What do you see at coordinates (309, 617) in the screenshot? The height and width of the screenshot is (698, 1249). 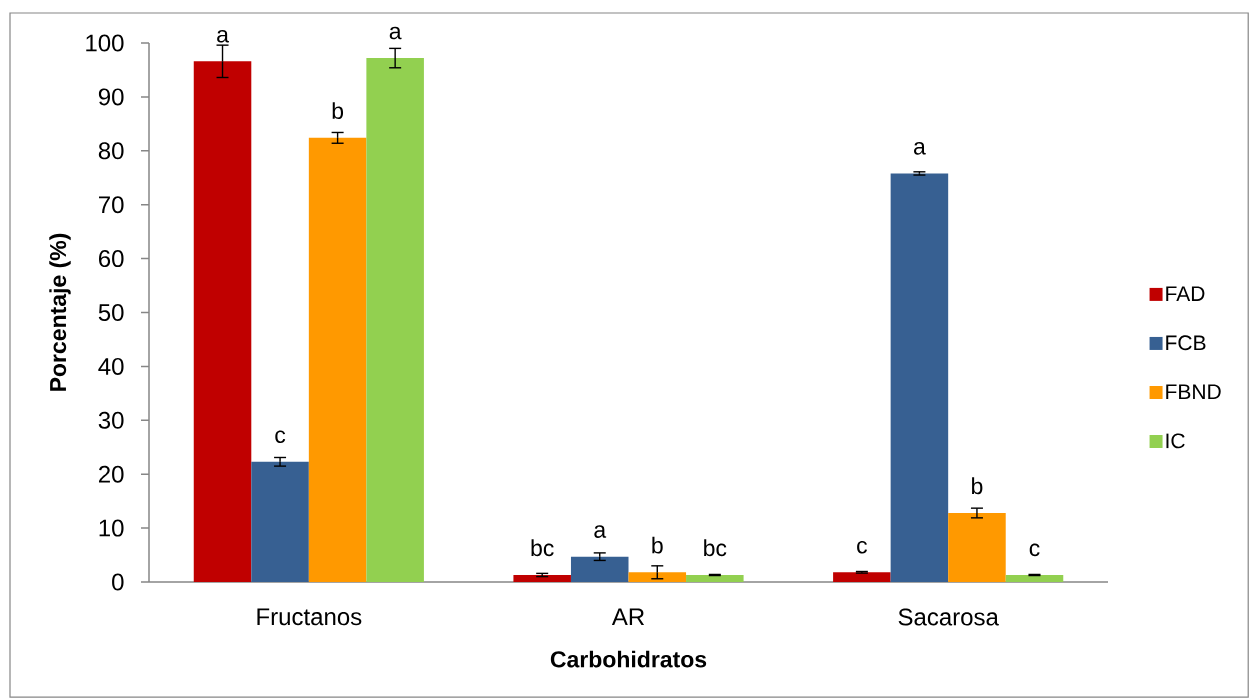 I see `x-tick-label: Fructanos` at bounding box center [309, 617].